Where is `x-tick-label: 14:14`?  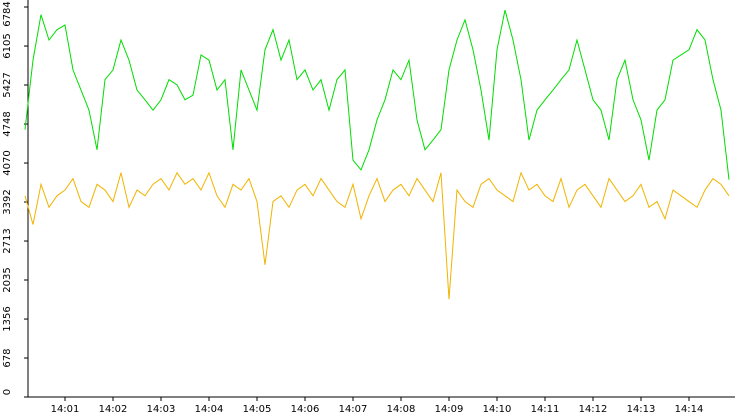
x-tick-label: 14:14 is located at coordinates (689, 409).